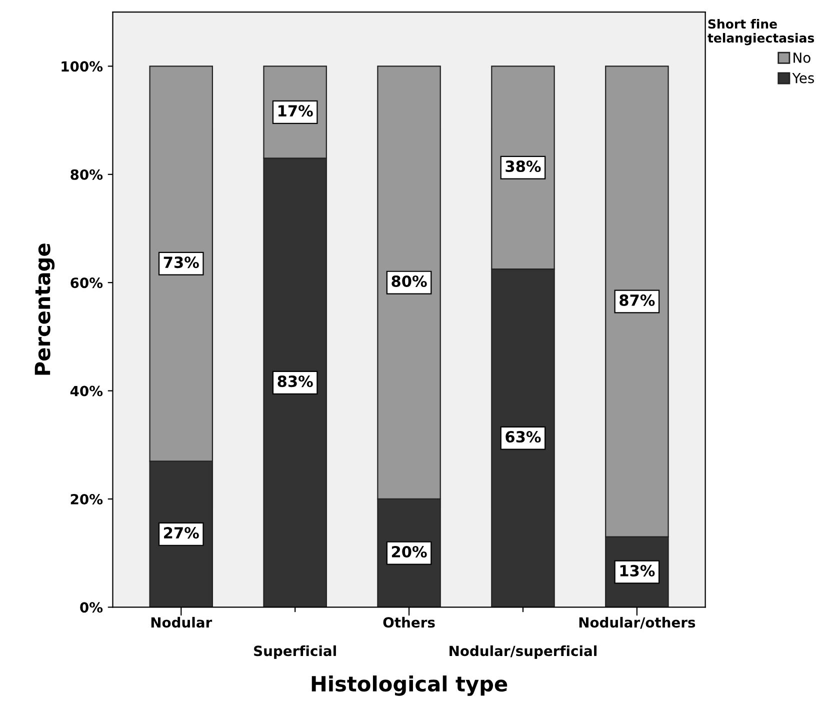 This screenshot has height=711, width=823. I want to click on y-tick-label: 100%, so click(82, 66).